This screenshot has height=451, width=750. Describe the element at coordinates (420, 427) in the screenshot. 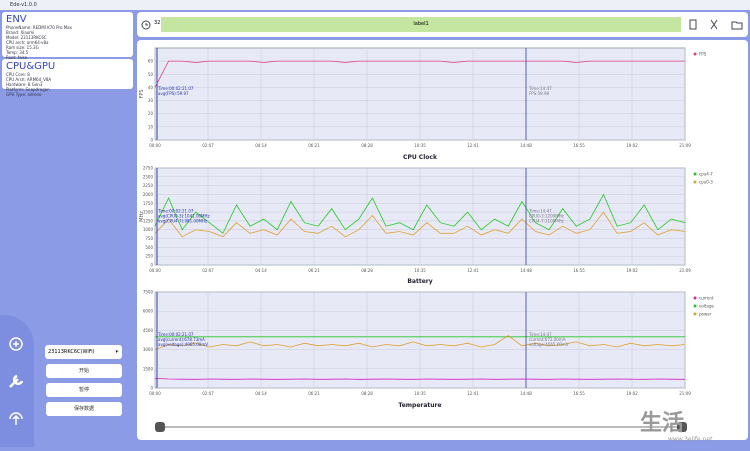

I see `slider-track` at that location.